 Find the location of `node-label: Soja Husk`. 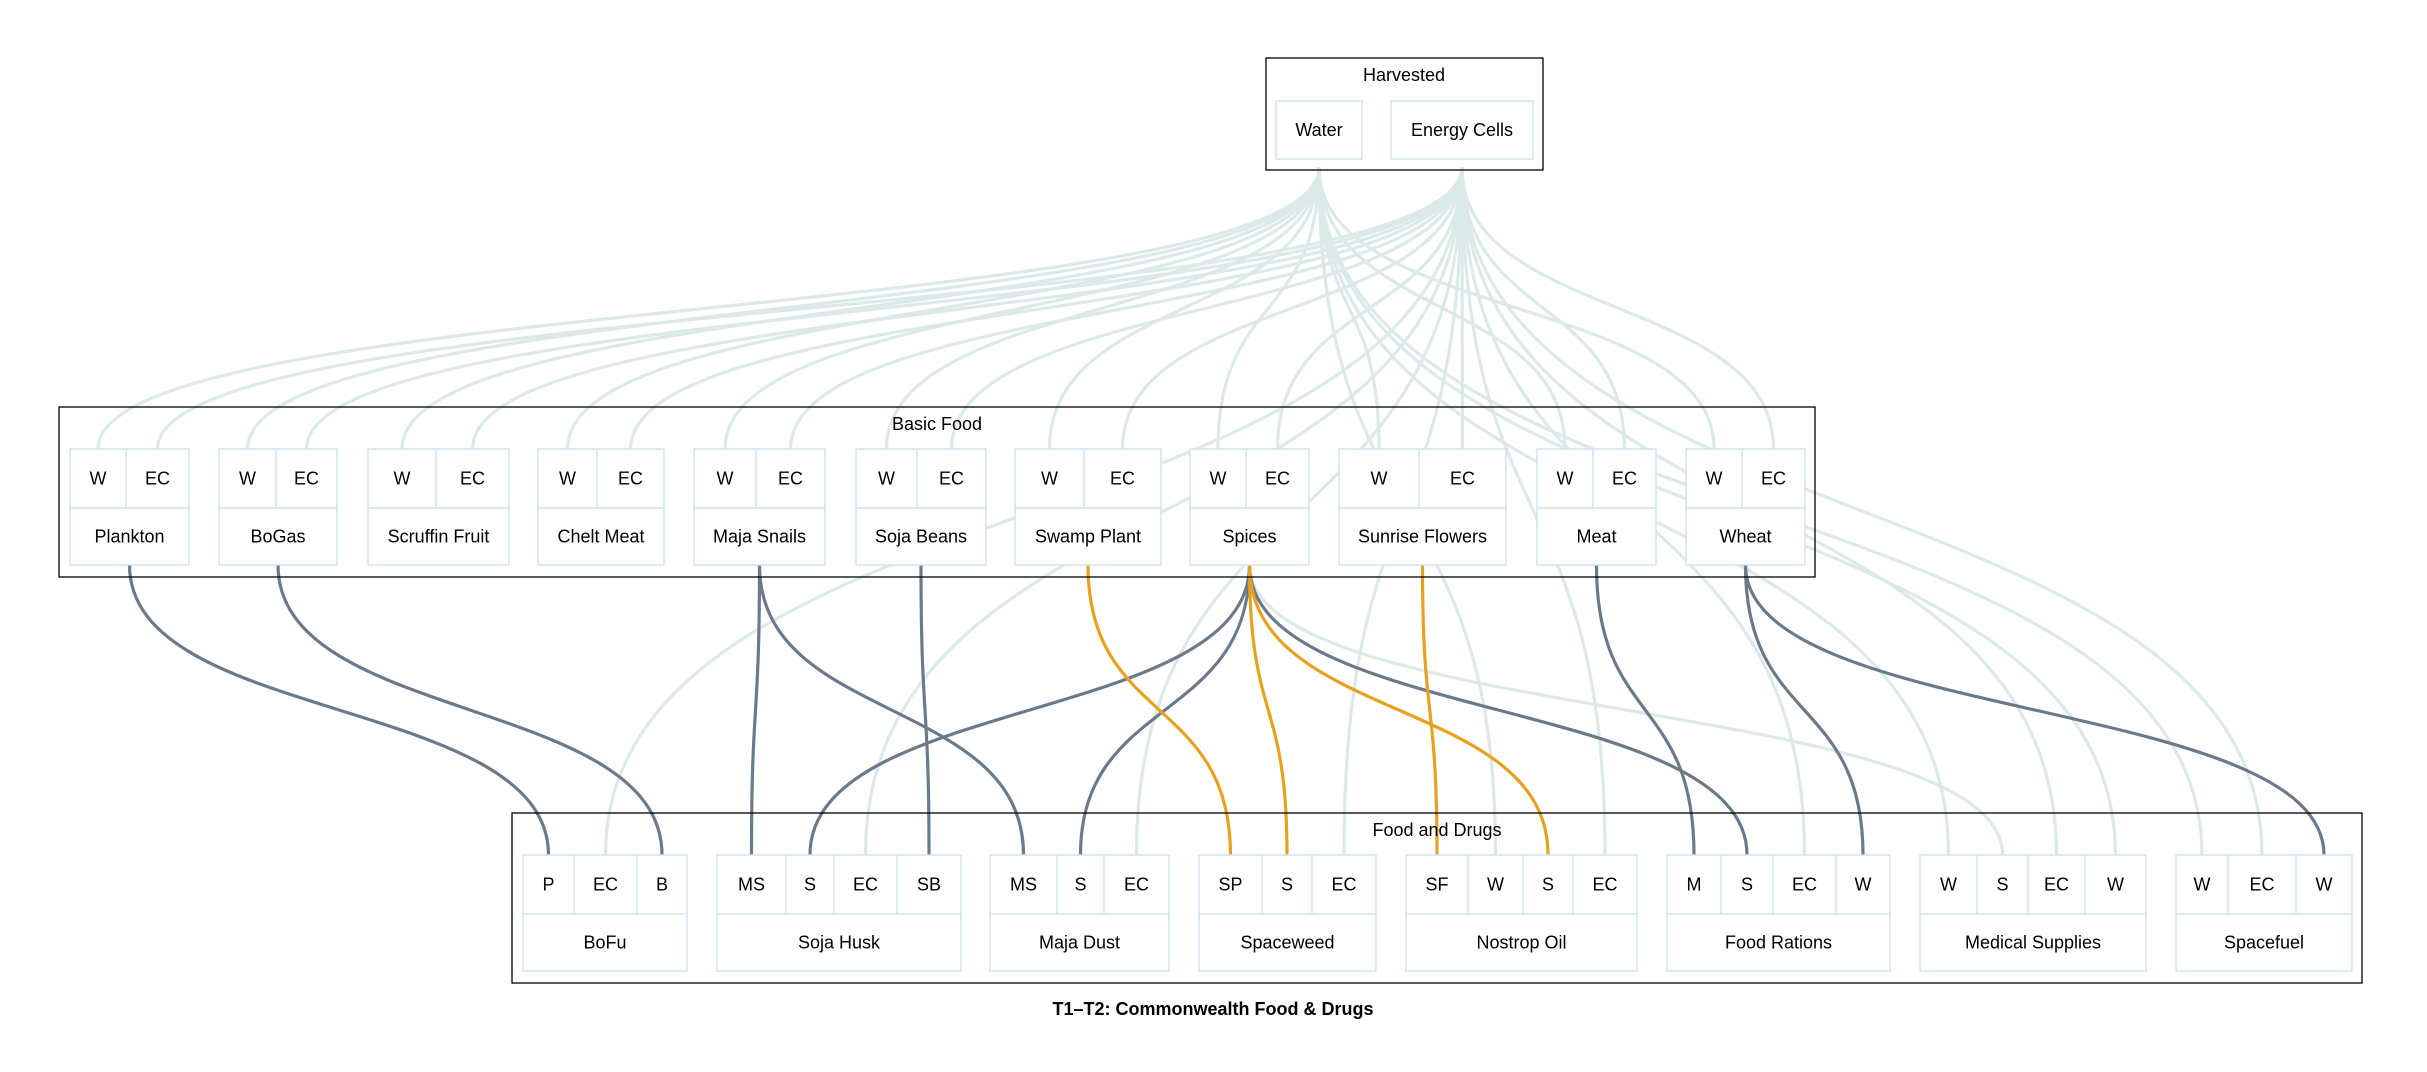

node-label: Soja Husk is located at coordinates (839, 943).